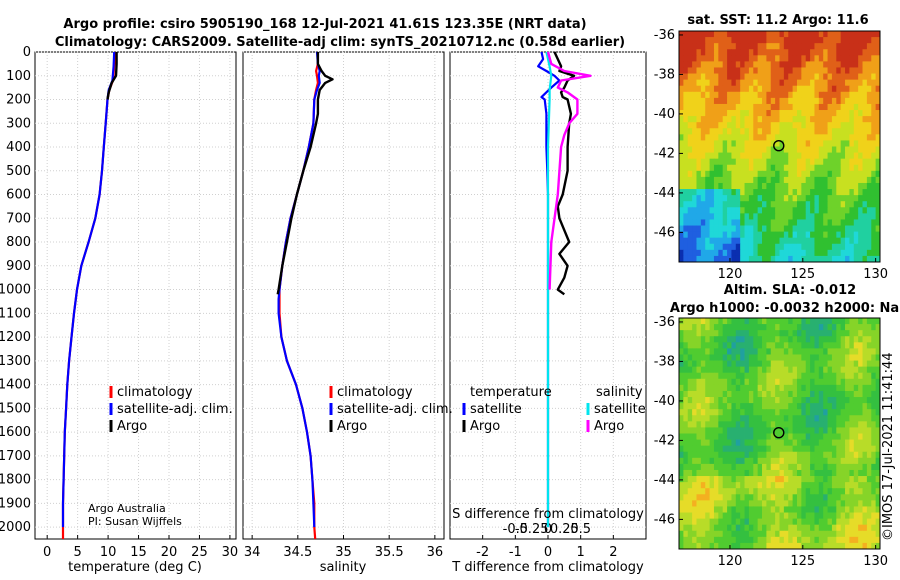  I want to click on map-y-tick-label: -46, so click(664, 519).